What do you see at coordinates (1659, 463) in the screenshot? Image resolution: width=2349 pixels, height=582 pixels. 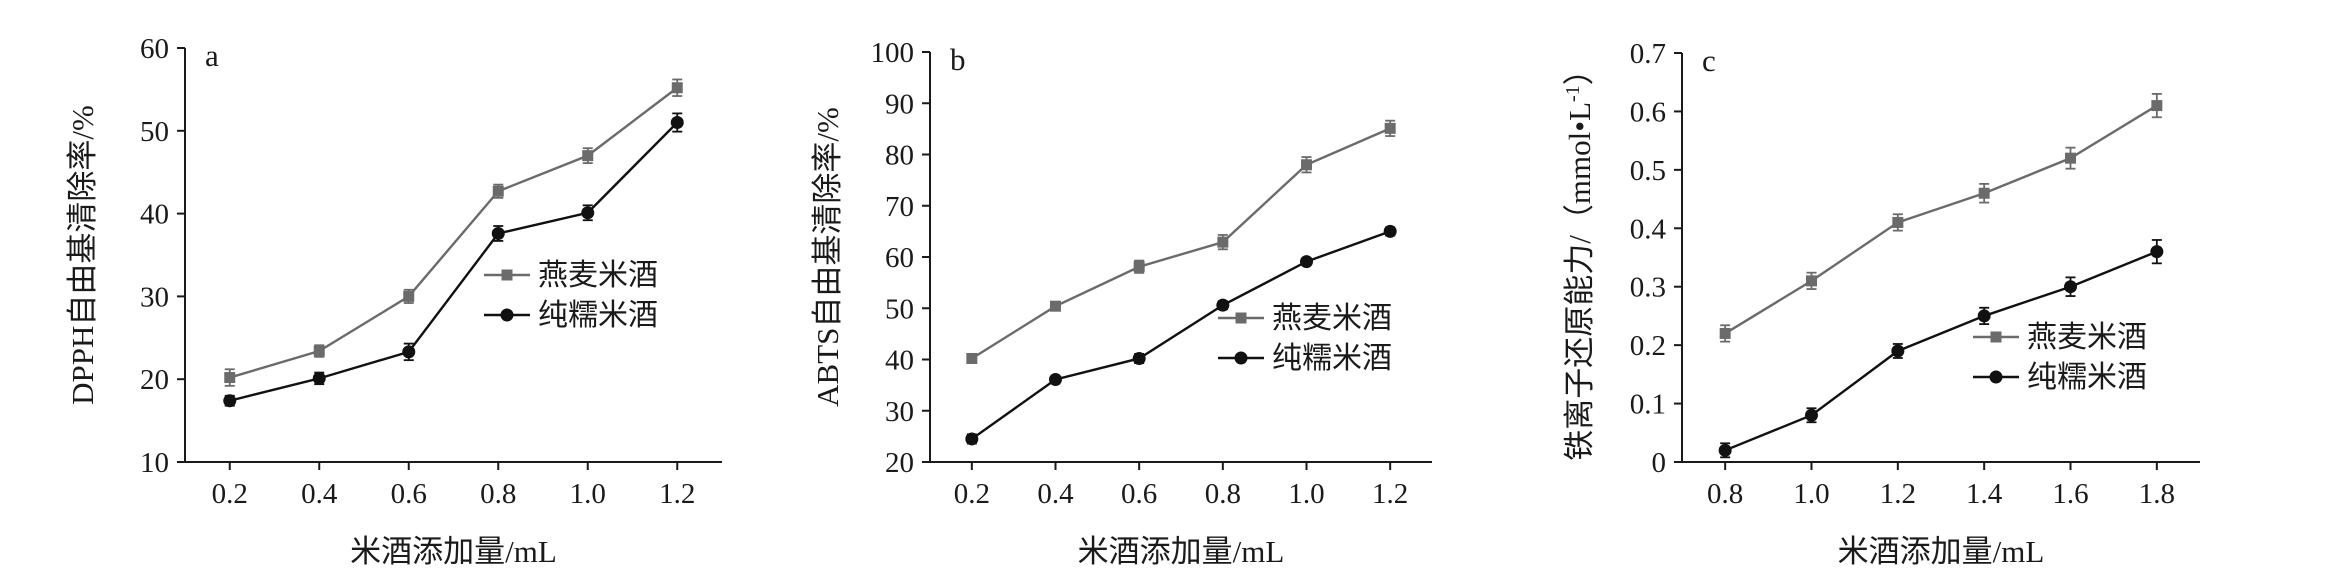 I see `y-tick-label: 0` at bounding box center [1659, 463].